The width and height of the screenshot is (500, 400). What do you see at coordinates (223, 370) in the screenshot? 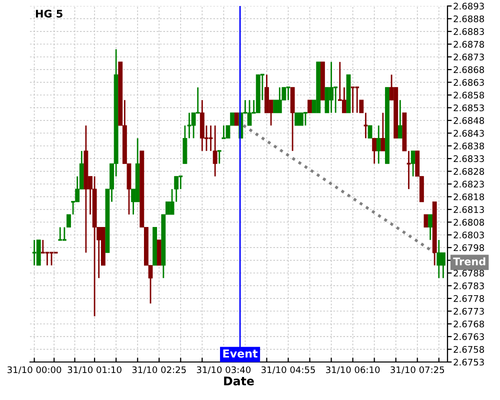
I see `x-tick-label: 31/10 03:40` at bounding box center [223, 370].